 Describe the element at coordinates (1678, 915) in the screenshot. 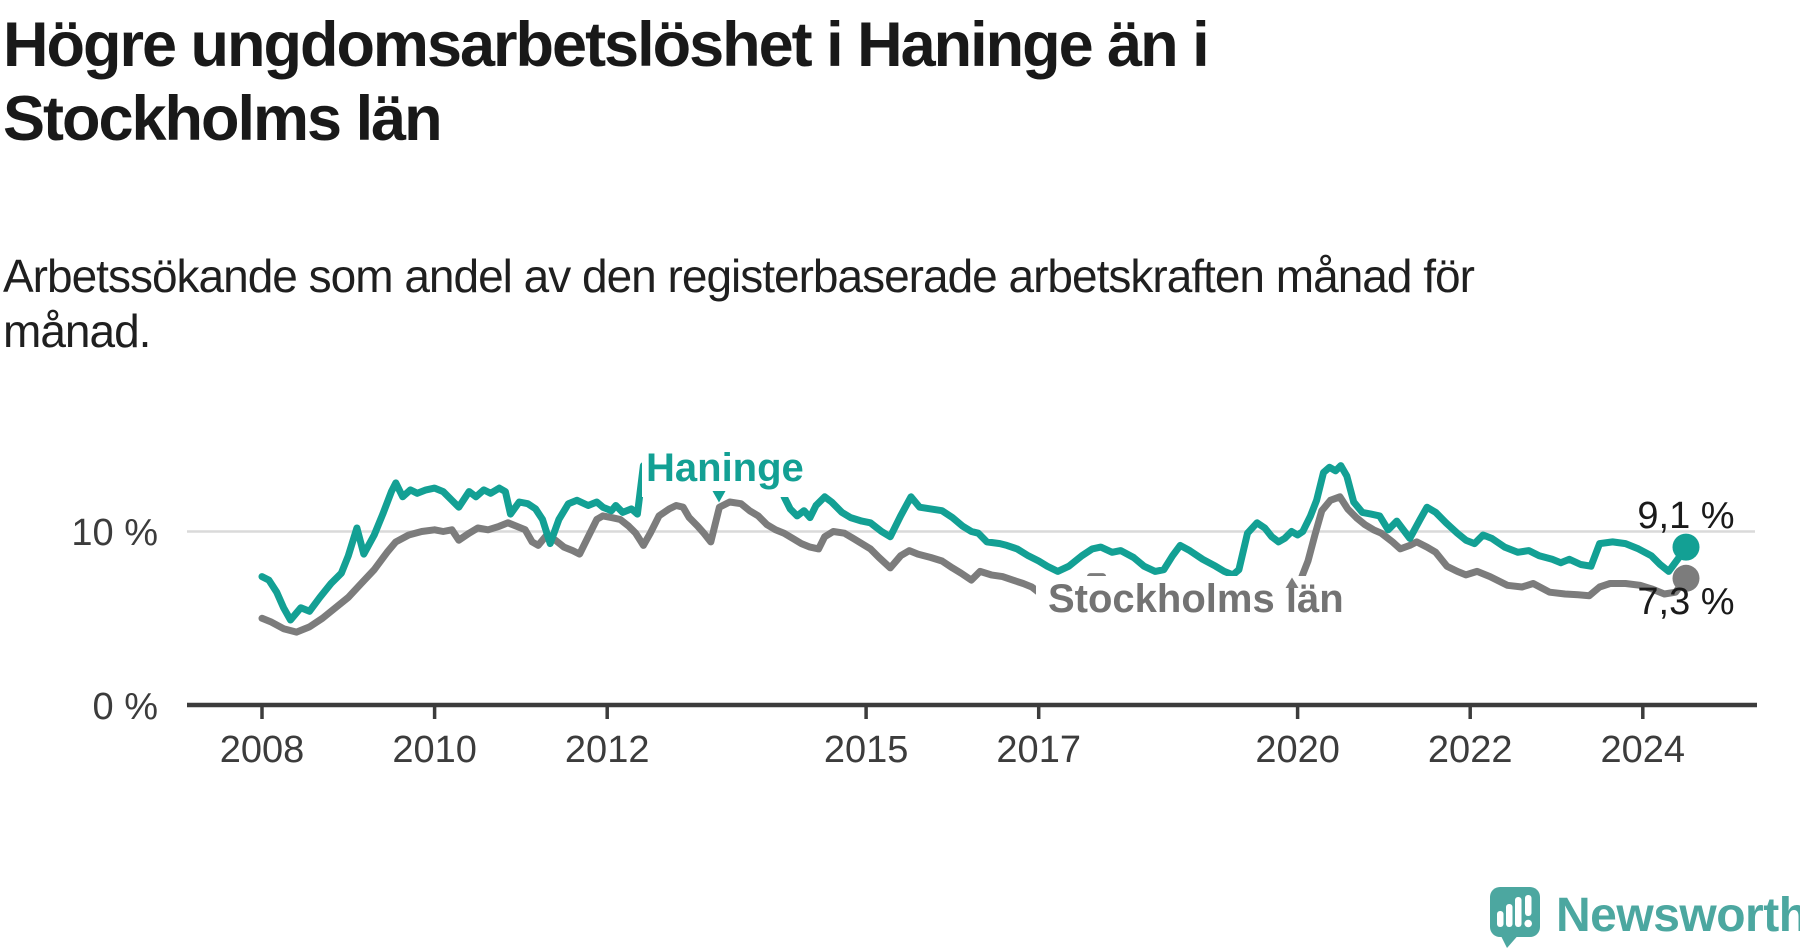

I see `newsworthy-logo-text: Newsworthy` at that location.